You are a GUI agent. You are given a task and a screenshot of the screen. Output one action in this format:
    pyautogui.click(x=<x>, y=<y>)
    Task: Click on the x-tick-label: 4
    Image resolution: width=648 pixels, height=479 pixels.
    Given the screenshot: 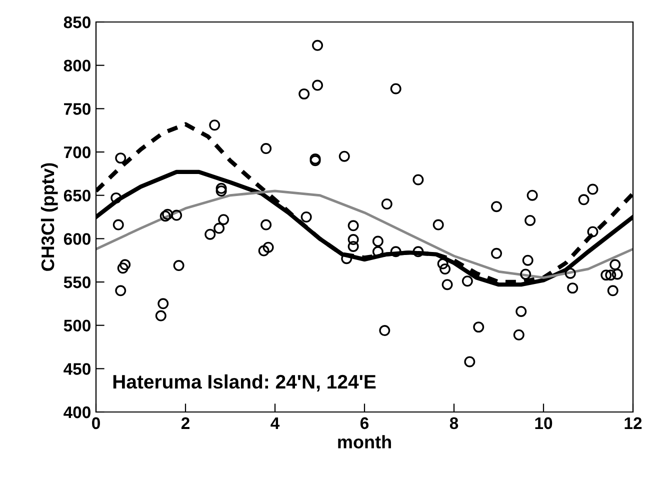 What is the action you would take?
    pyautogui.click(x=275, y=423)
    